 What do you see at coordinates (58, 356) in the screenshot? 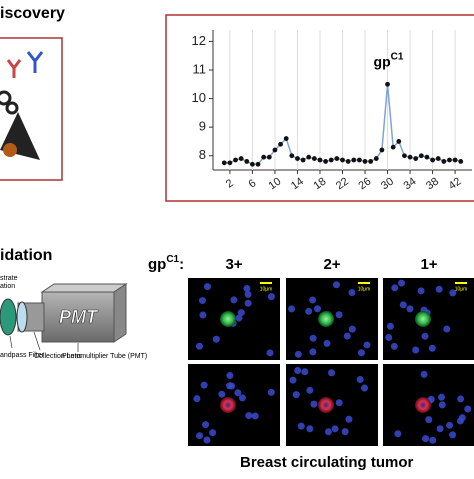
I see `diagram-label: Collection Lens` at bounding box center [58, 356].